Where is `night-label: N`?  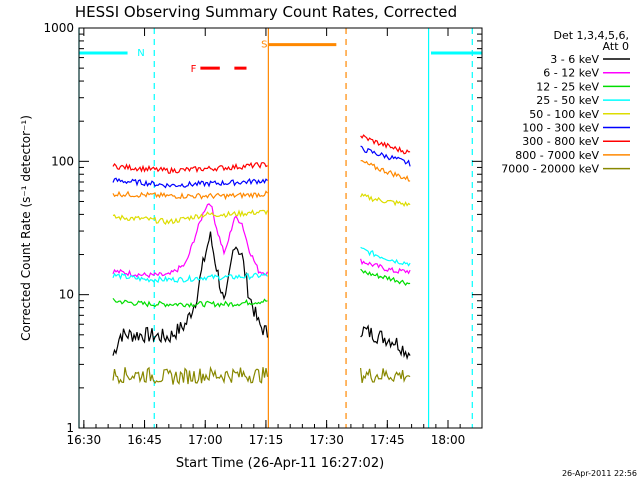
night-label: N is located at coordinates (140, 53).